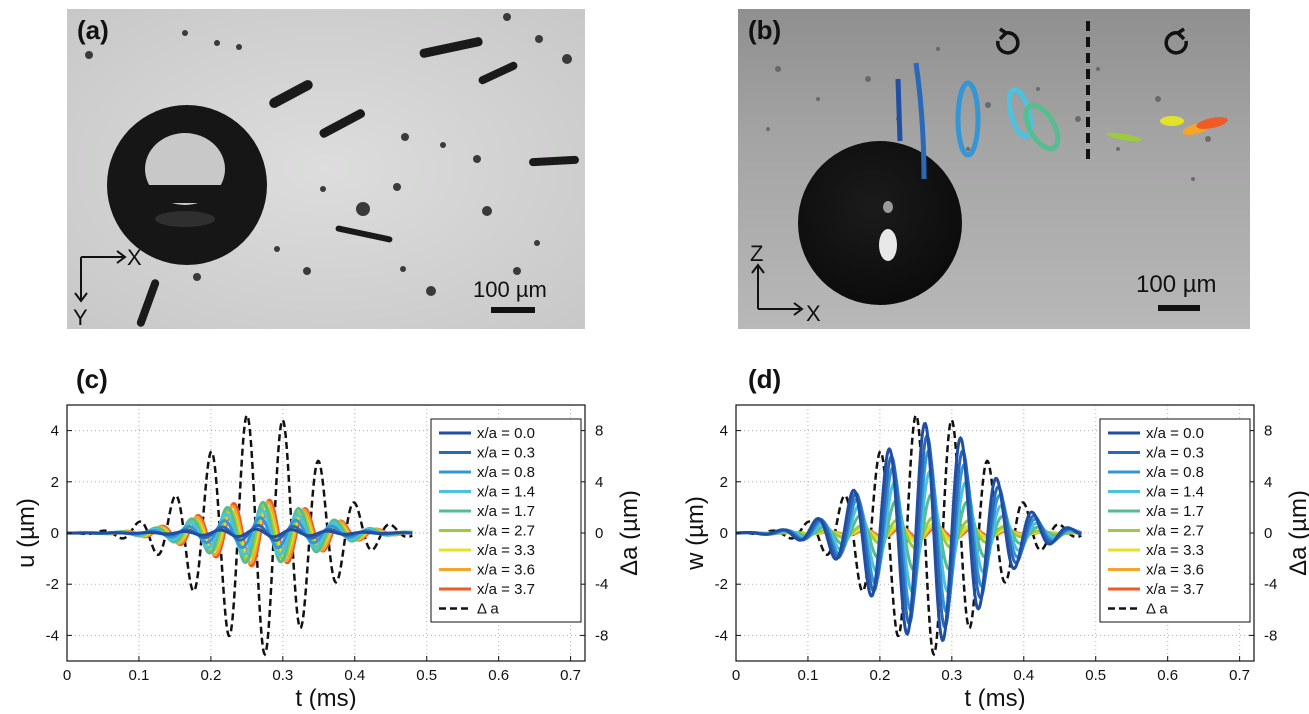  What do you see at coordinates (357, 182) in the screenshot?
I see `particle-streaks` at bounding box center [357, 182].